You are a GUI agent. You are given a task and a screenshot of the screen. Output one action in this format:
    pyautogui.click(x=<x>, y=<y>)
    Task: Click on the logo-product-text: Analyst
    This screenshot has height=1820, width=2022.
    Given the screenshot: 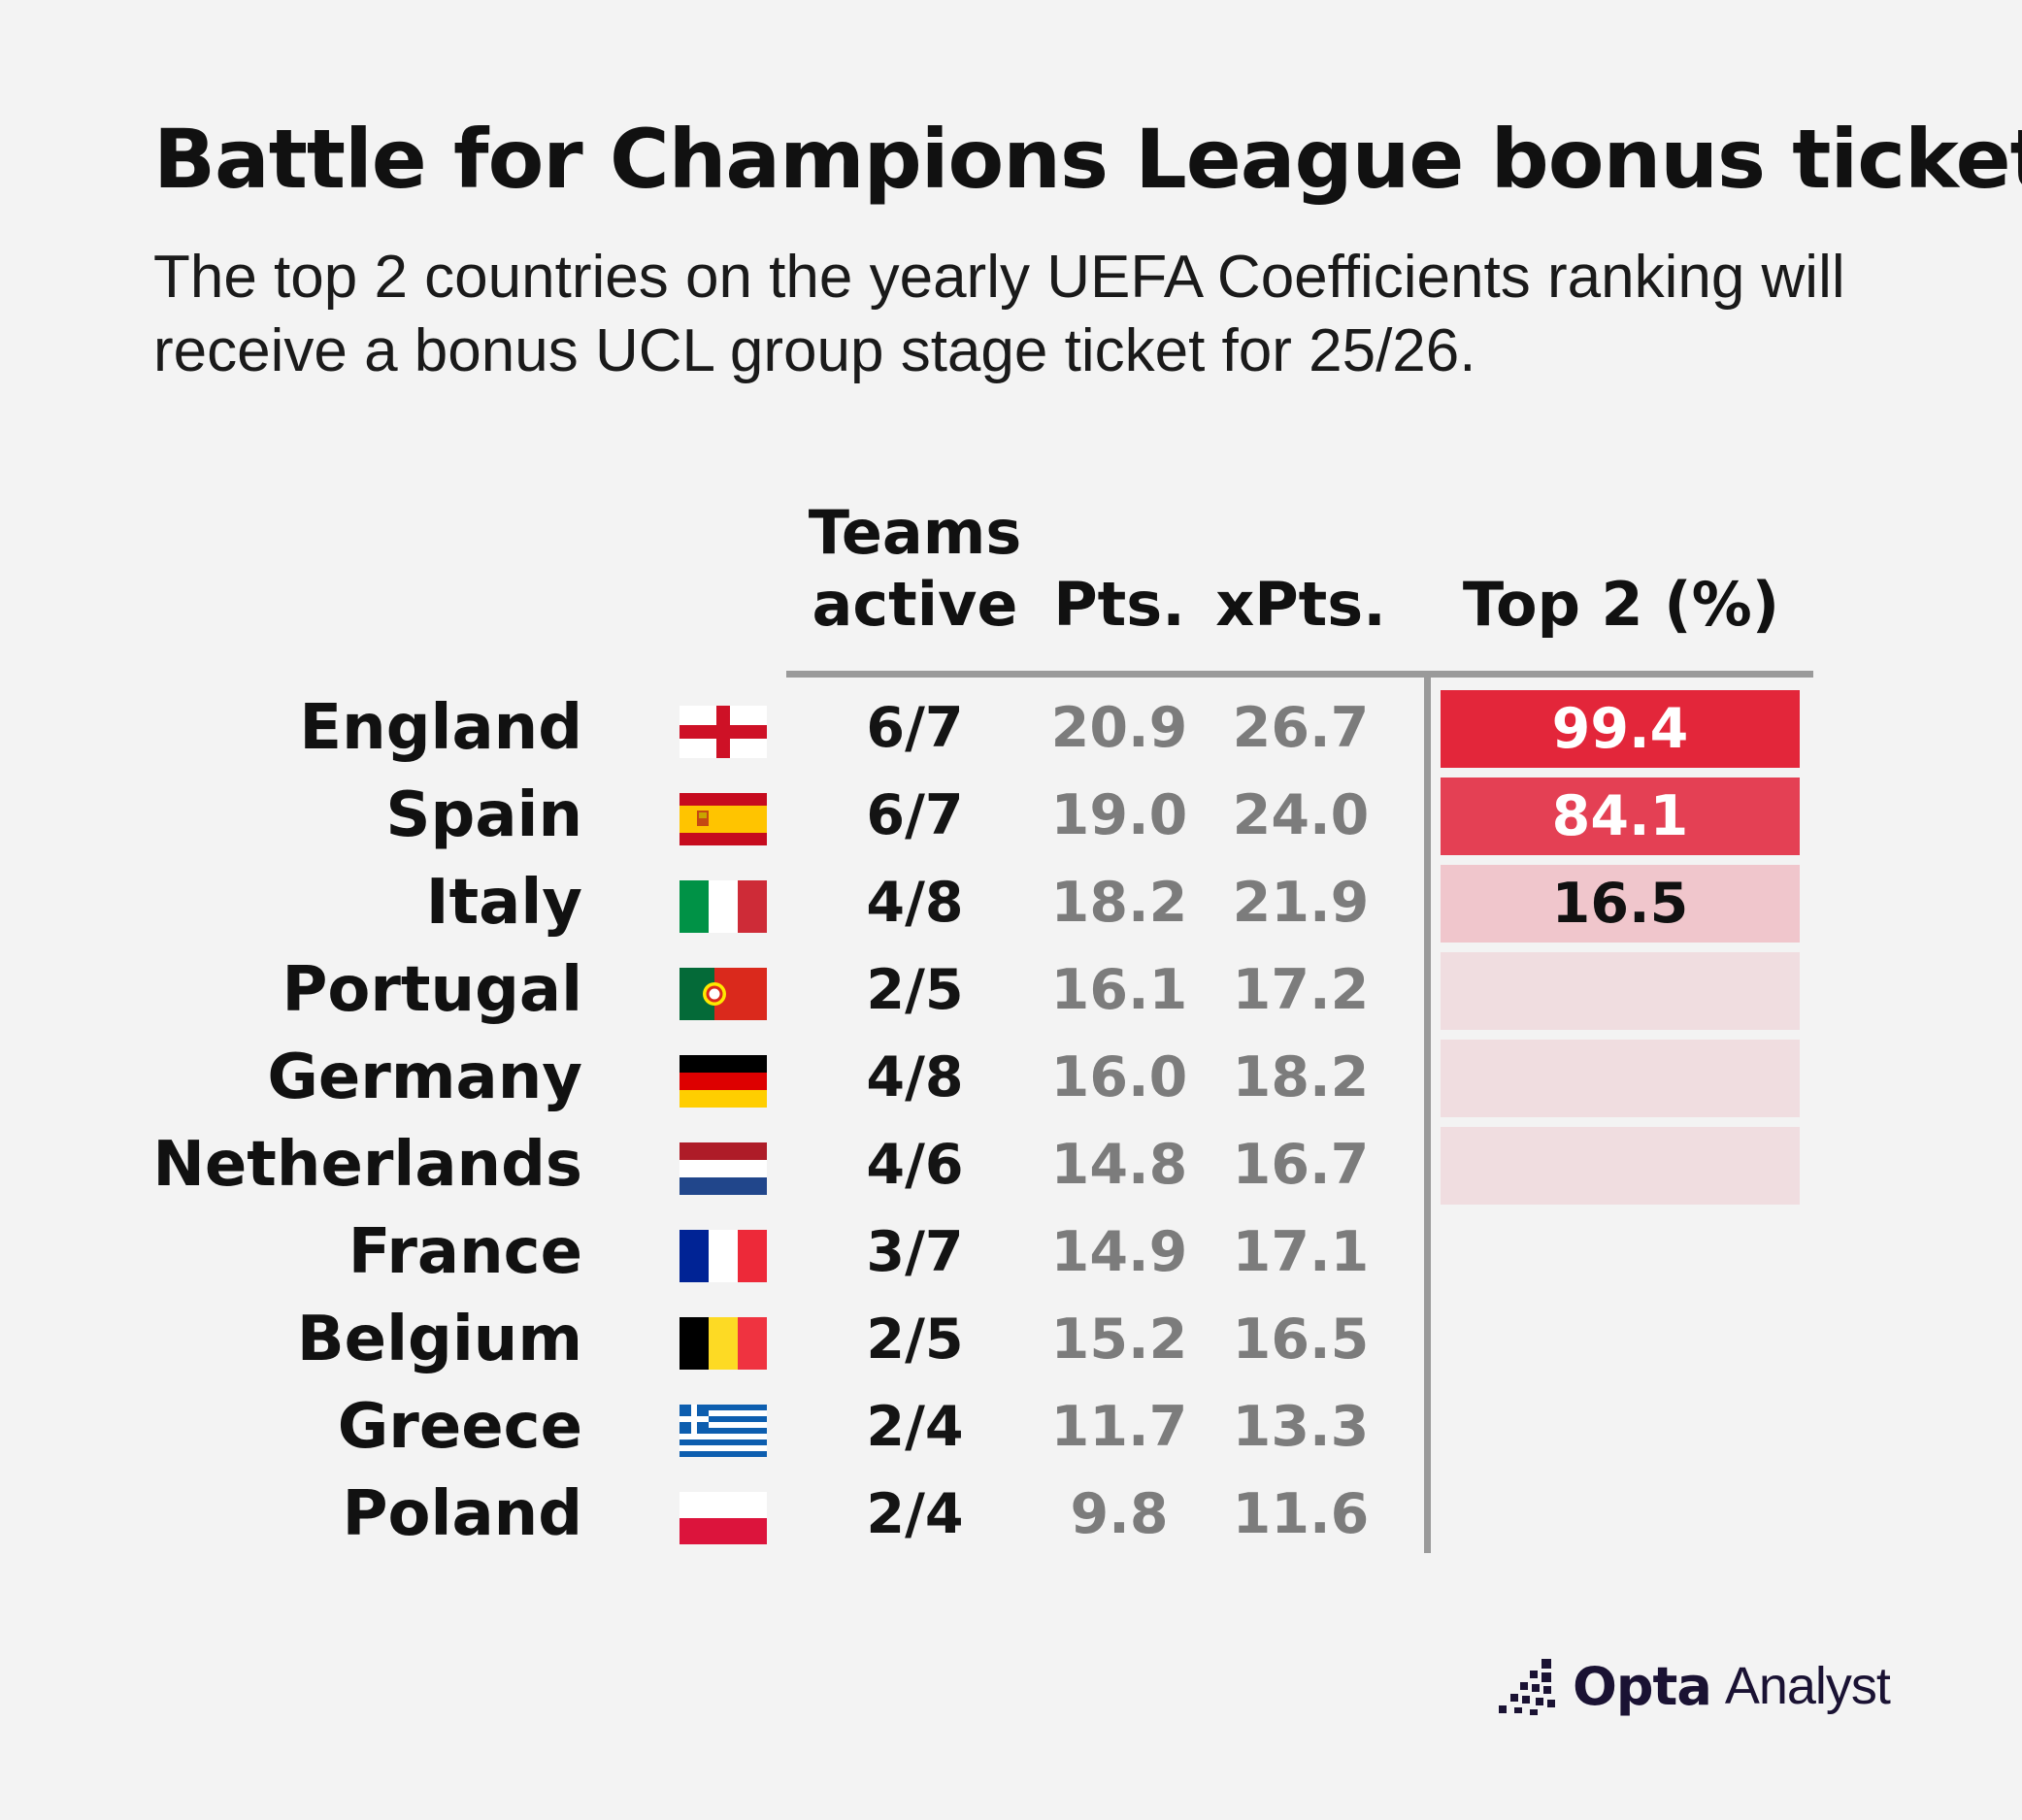 What is the action you would take?
    pyautogui.click(x=1807, y=1686)
    